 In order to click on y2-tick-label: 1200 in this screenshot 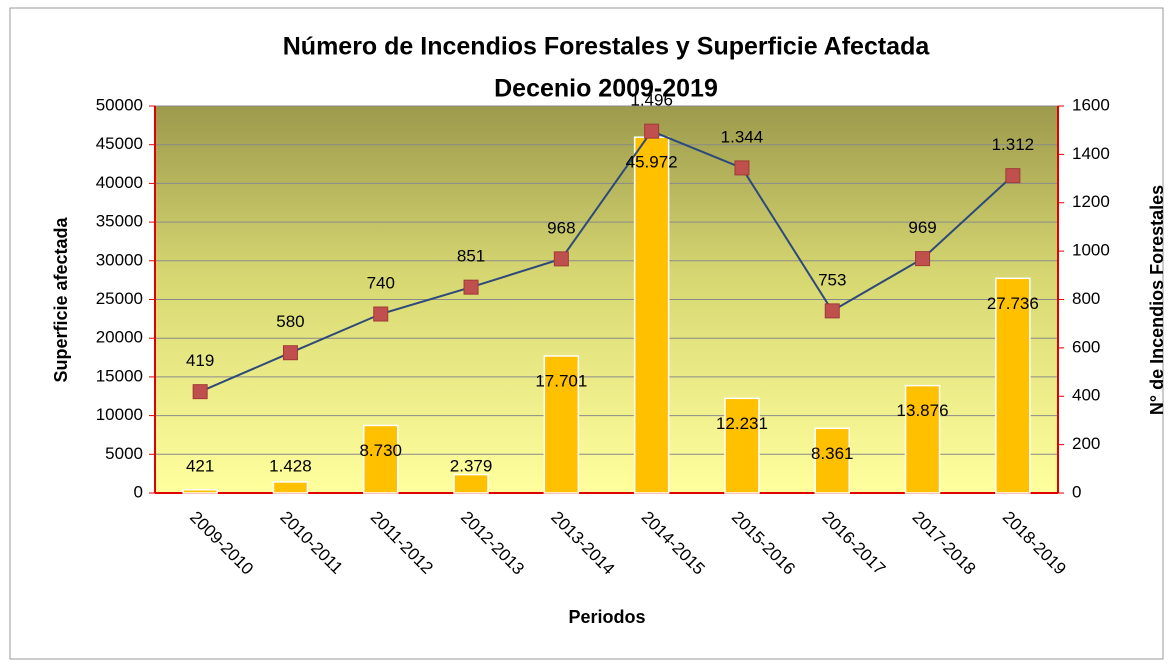, I will do `click(1091, 201)`.